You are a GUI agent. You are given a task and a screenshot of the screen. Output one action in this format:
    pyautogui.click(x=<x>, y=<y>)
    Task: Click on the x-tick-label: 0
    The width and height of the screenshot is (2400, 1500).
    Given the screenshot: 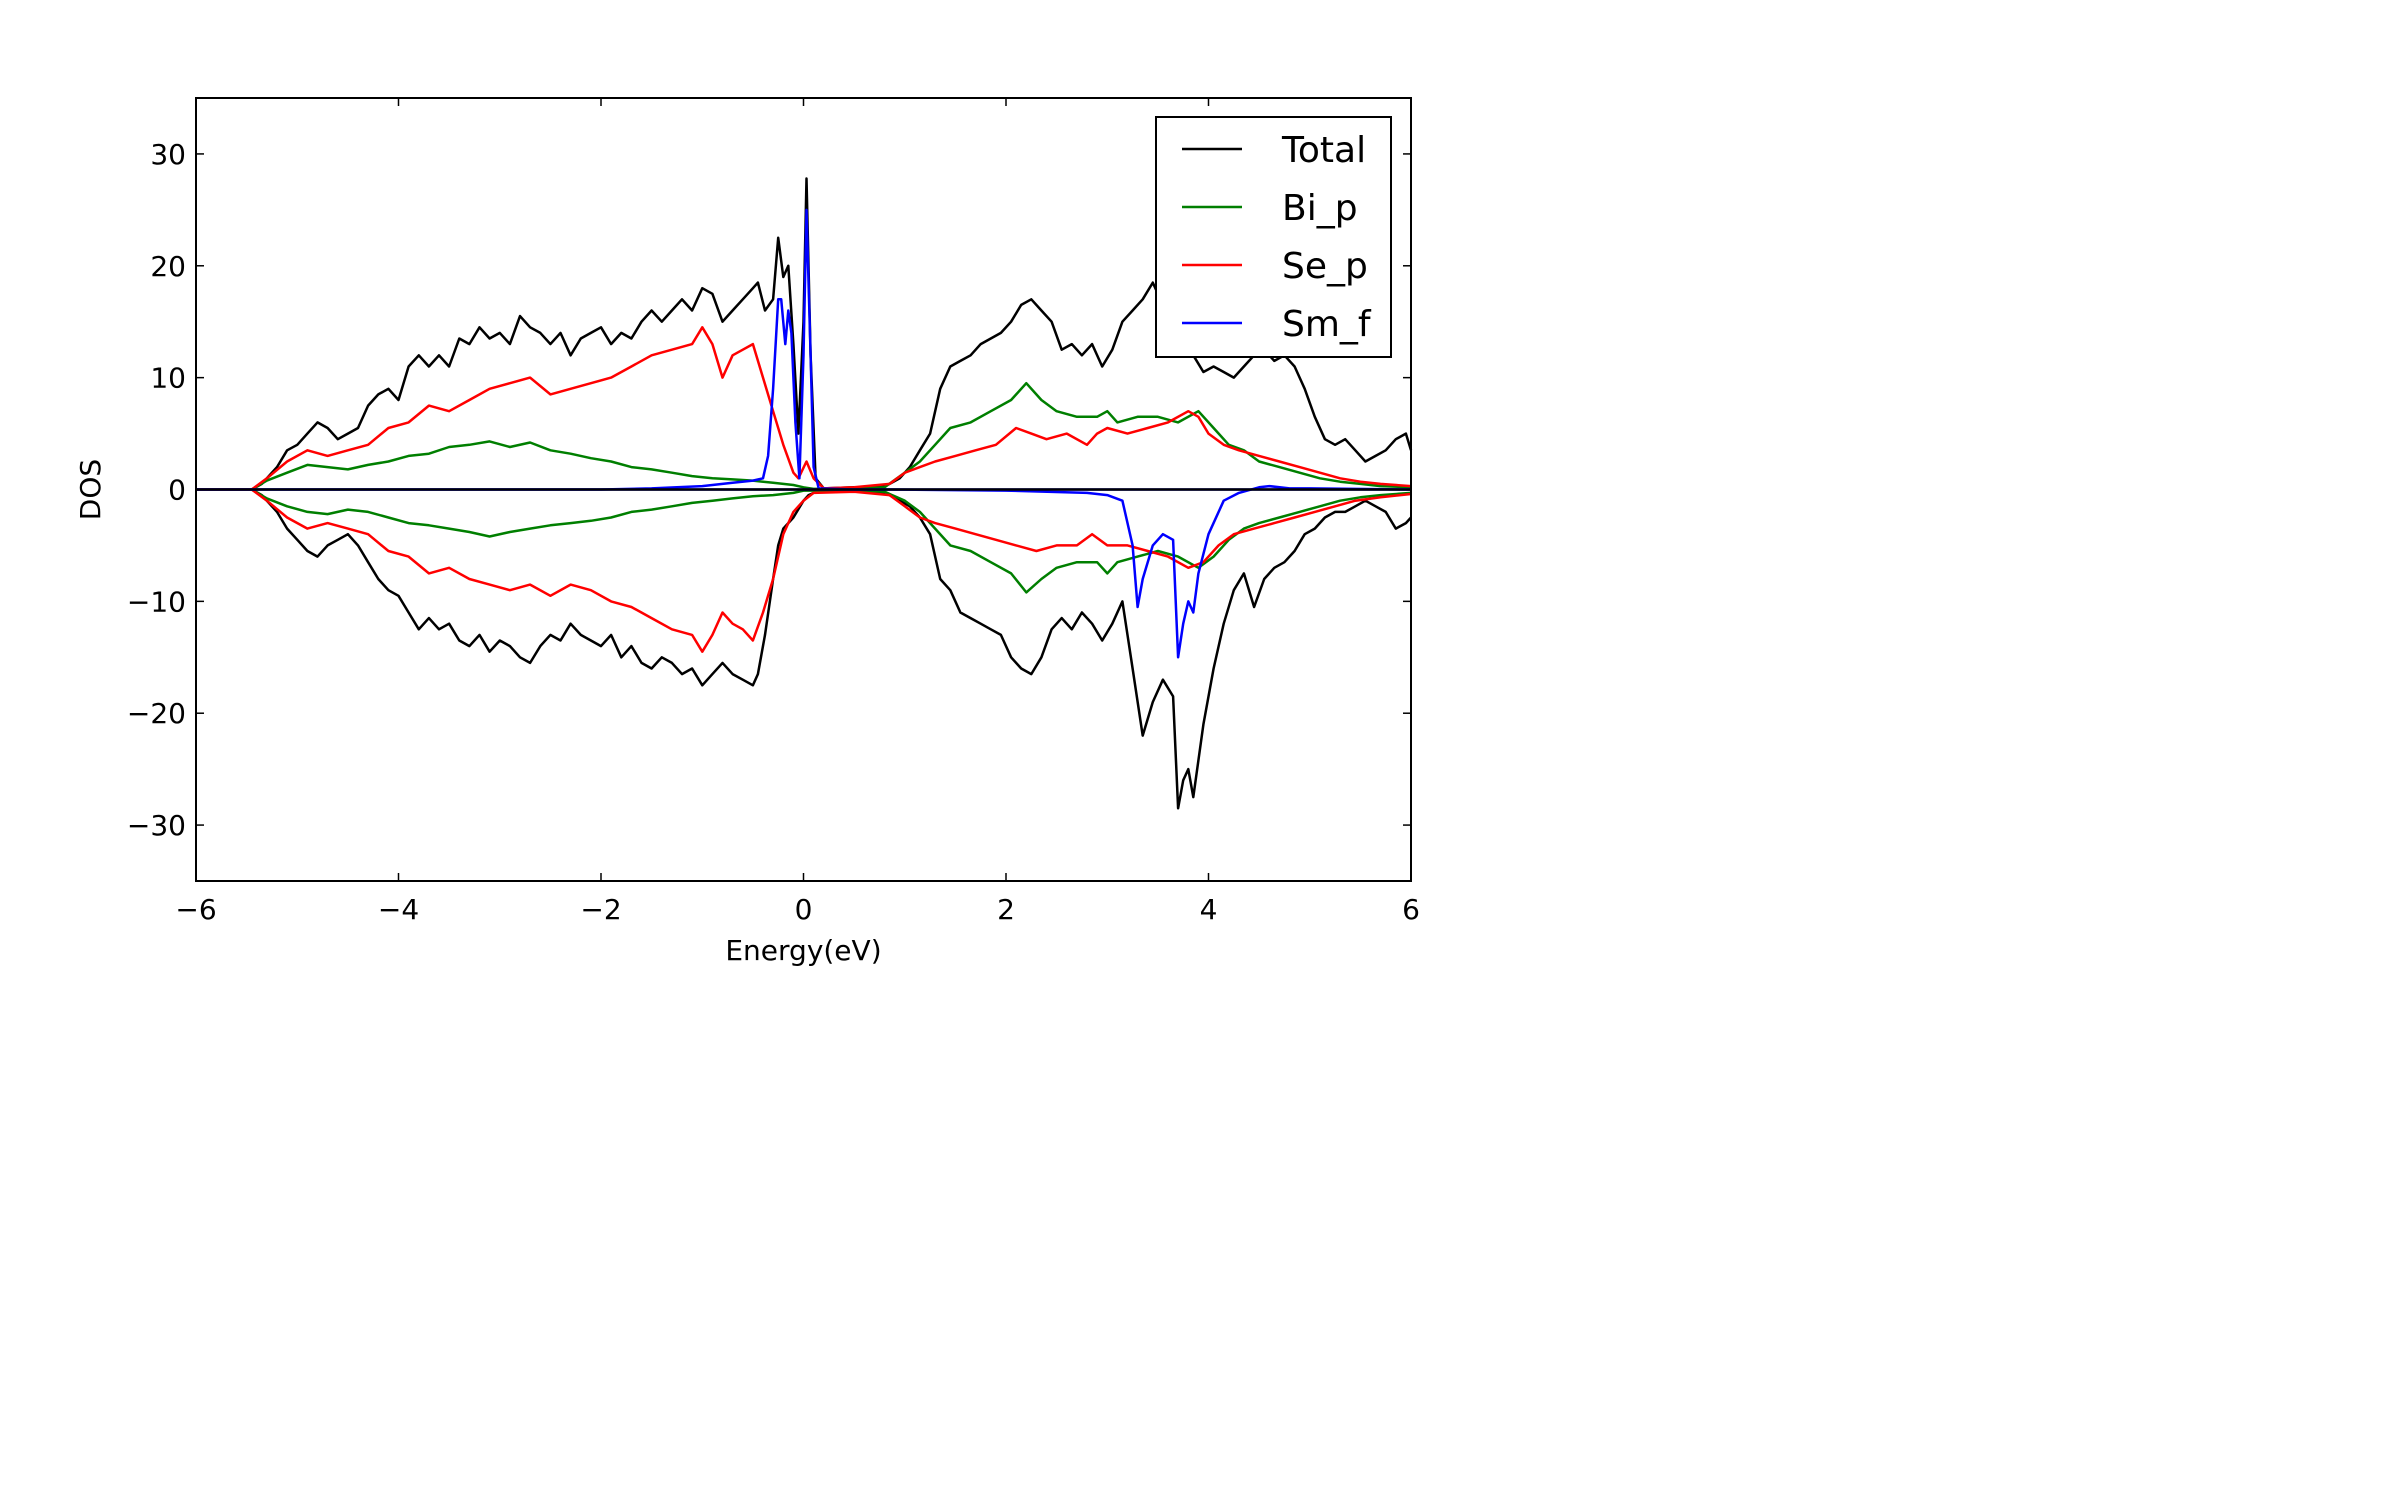 What is the action you would take?
    pyautogui.click(x=804, y=909)
    